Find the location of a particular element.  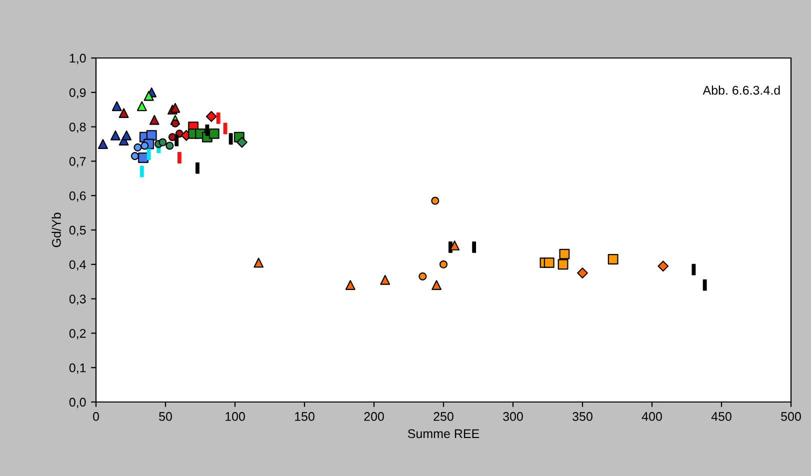

x-tick-label: 300 is located at coordinates (513, 416).